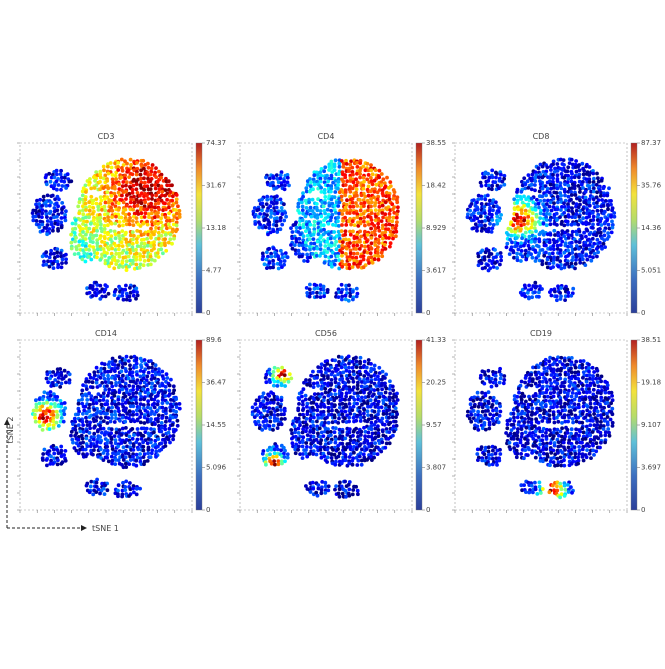  I want to click on colorbar-tick-label: 35.76, so click(651, 186).